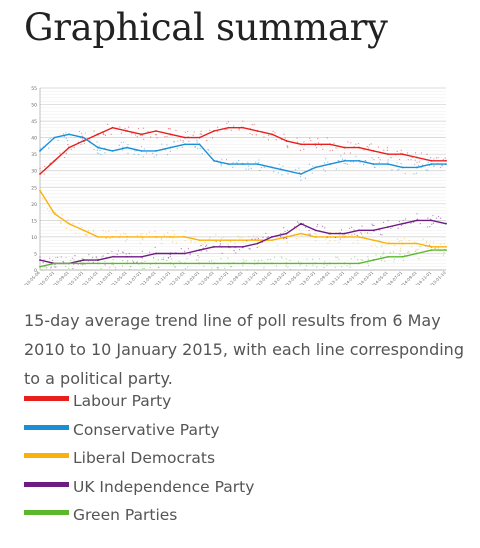 This screenshot has width=480, height=548. What do you see at coordinates (244, 492) in the screenshot?
I see `legend-item-ukip: UK Independence Party` at bounding box center [244, 492].